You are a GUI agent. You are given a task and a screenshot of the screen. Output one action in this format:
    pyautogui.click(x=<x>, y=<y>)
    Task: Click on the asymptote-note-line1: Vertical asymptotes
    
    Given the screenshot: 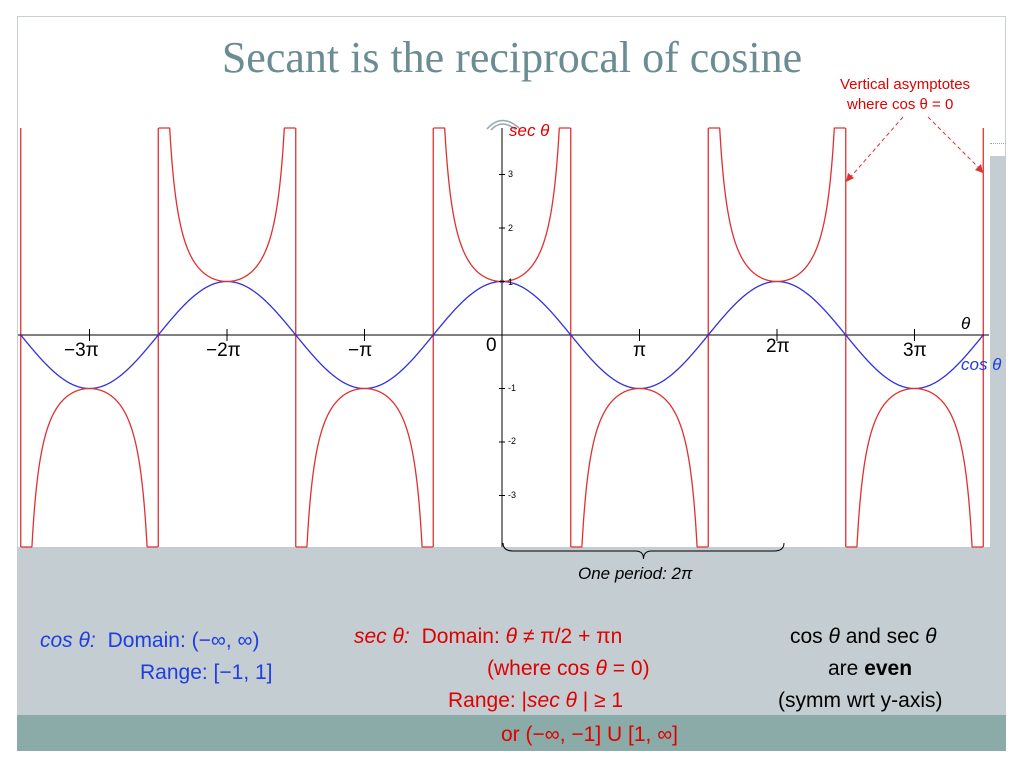 What is the action you would take?
    pyautogui.click(x=905, y=84)
    